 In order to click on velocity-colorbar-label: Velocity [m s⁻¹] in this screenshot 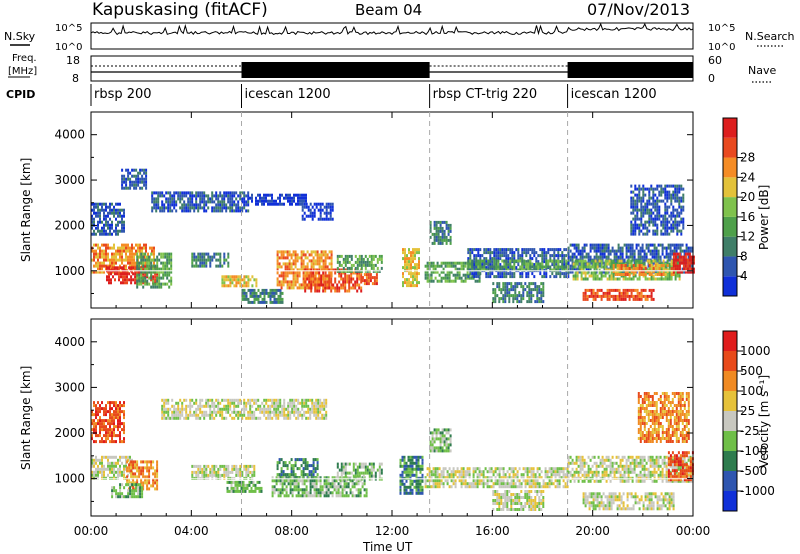, I will do `click(764, 421)`.